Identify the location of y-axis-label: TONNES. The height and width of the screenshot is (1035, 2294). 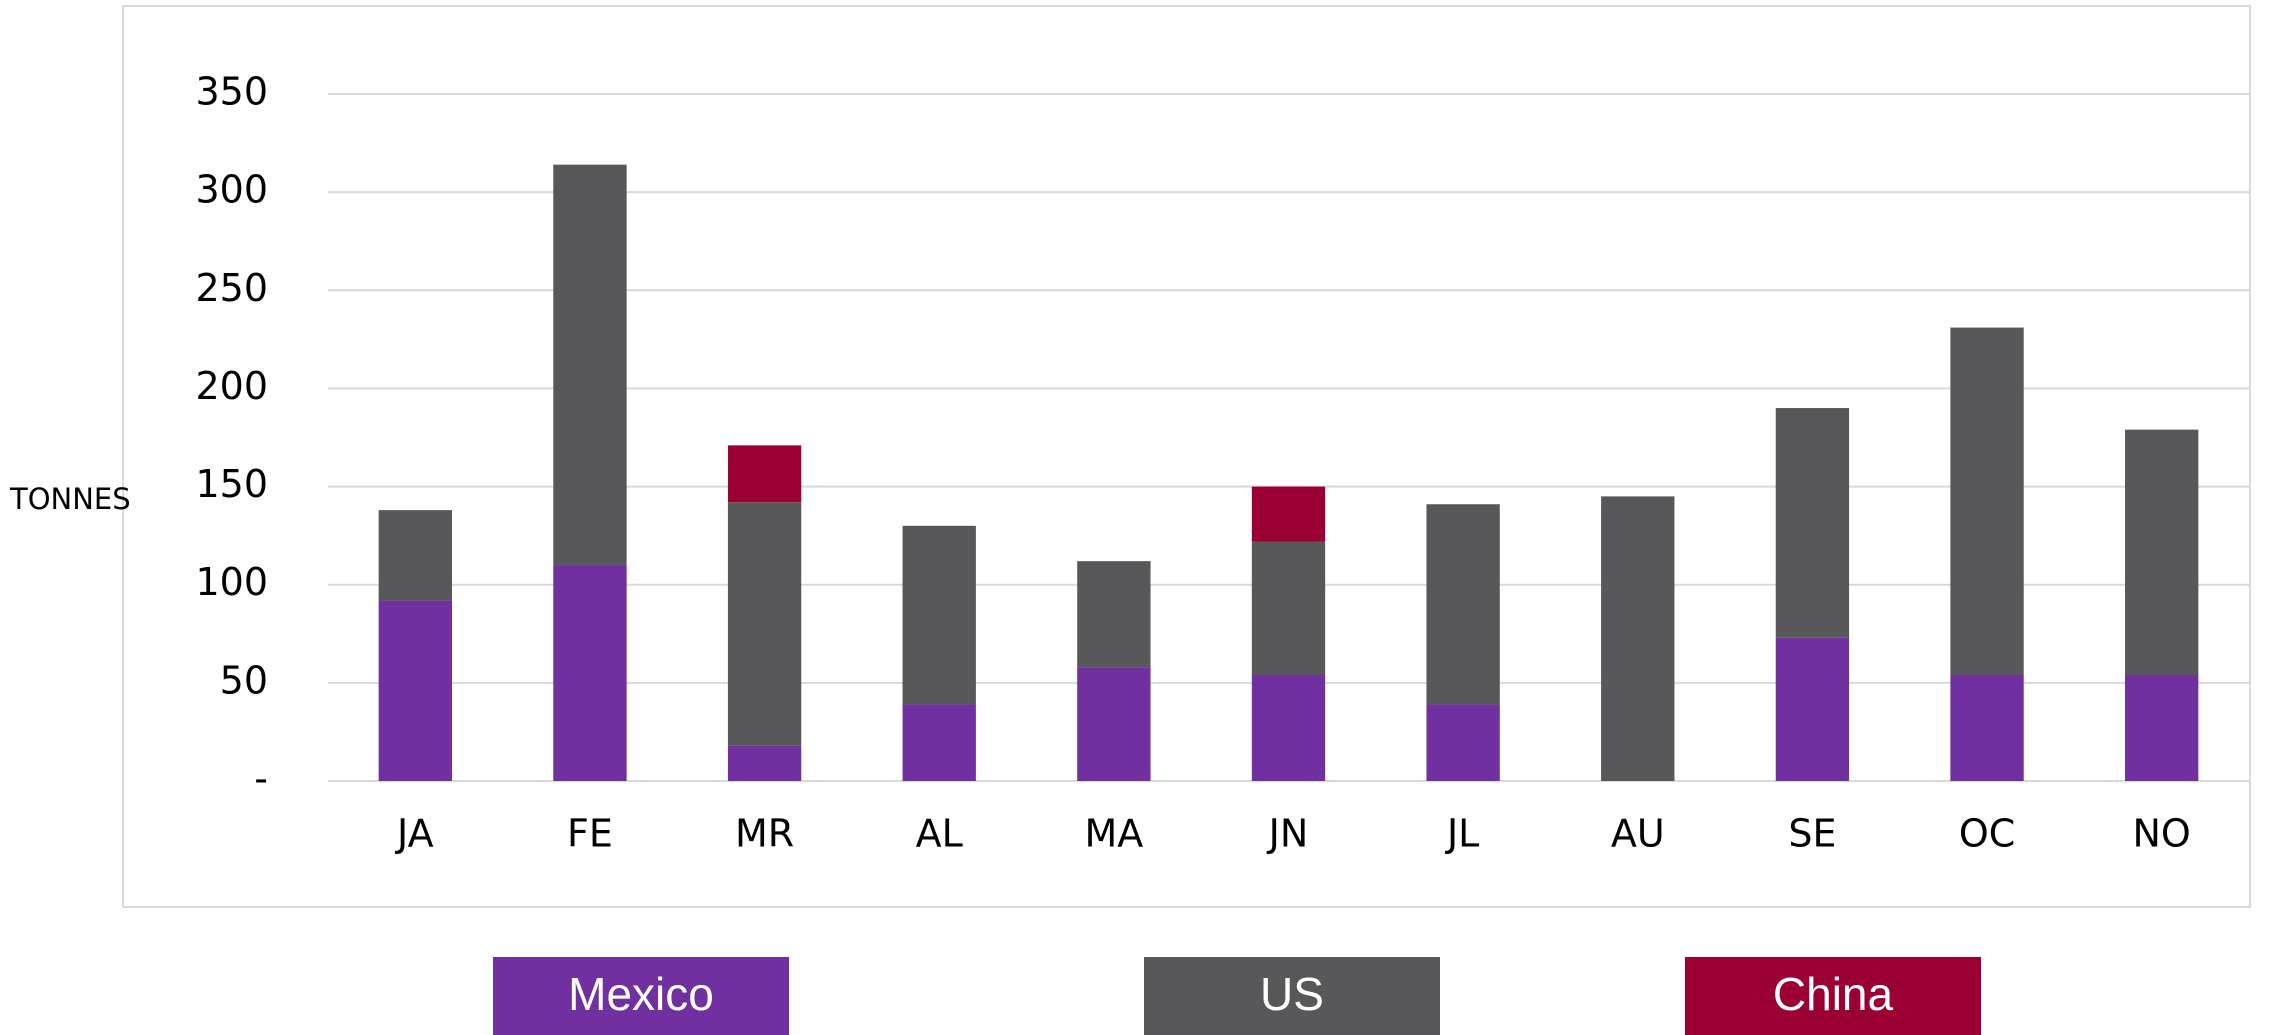
(70, 499).